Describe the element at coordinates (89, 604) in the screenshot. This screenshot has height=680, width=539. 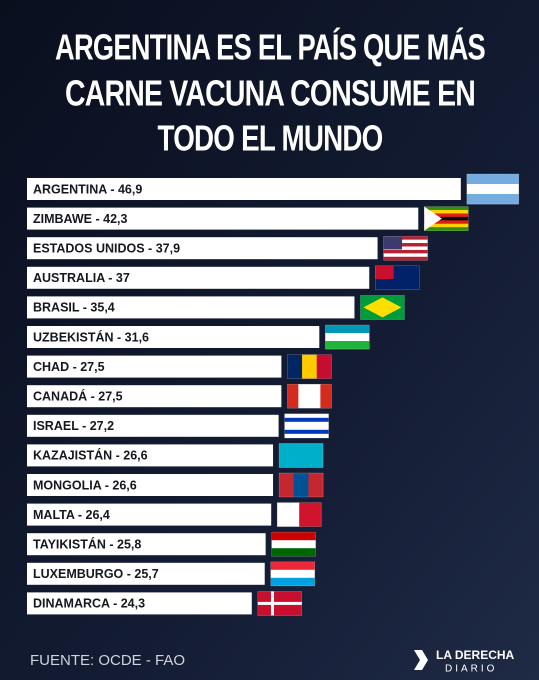
I see `bar-label: DINAMARCA - 24,3` at that location.